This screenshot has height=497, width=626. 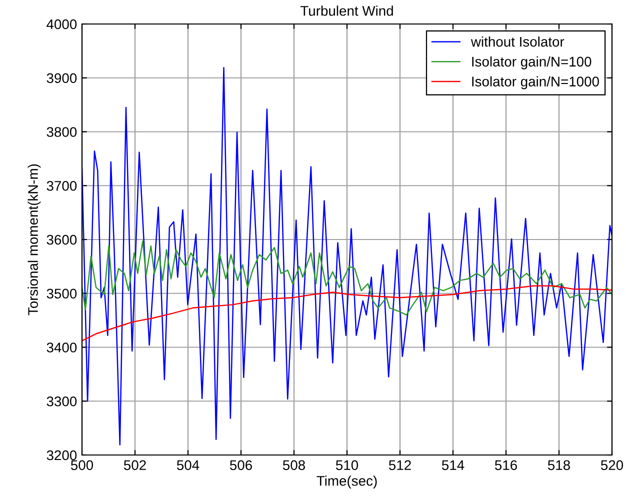 I want to click on y-axis-title: Torsional moment(kN-m), so click(x=34, y=240).